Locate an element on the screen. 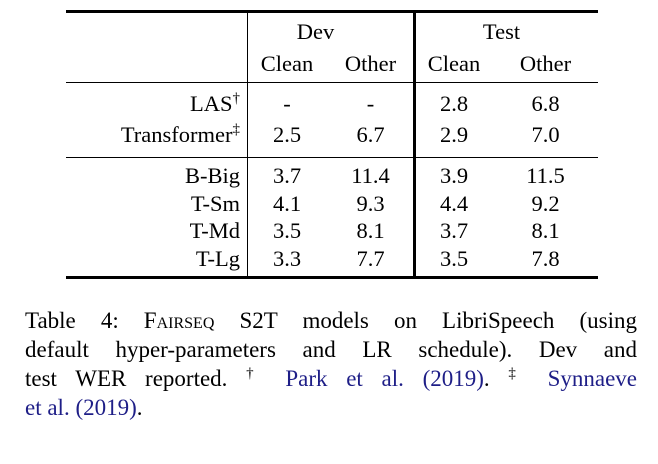  caption-text: Table 4: is located at coordinates (84, 320).